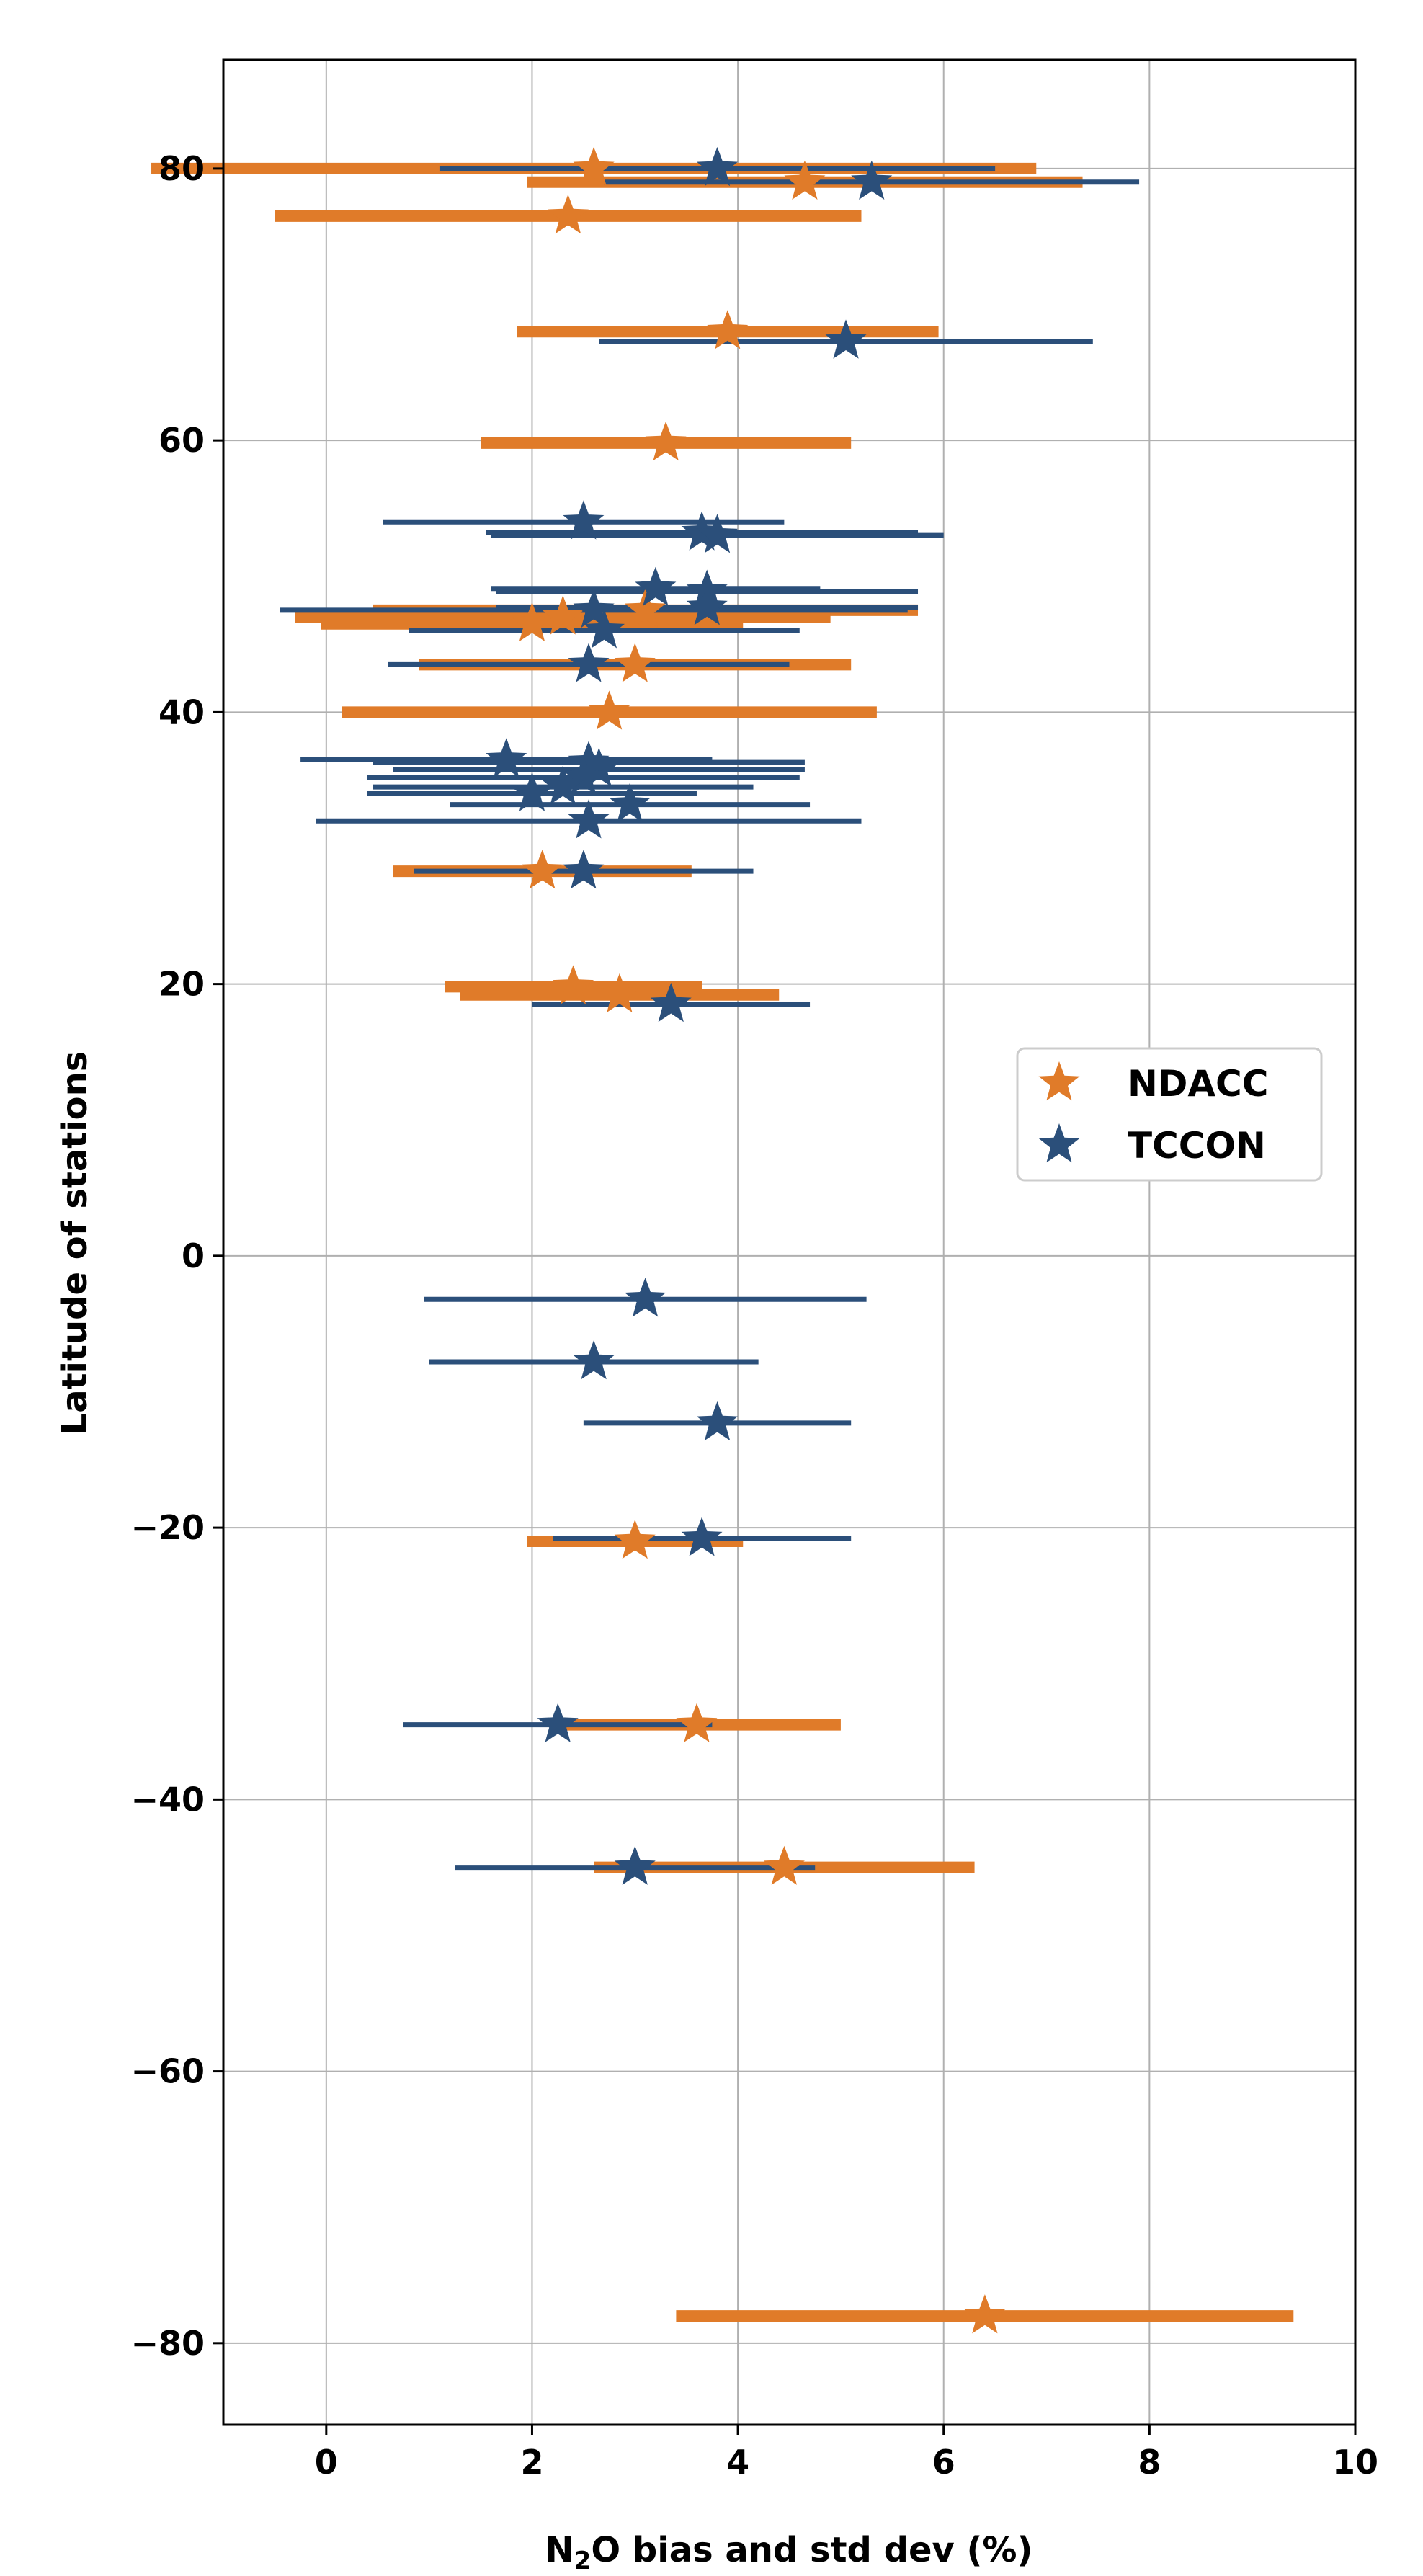 This screenshot has width=1423, height=2576. What do you see at coordinates (1153, 1114) in the screenshot?
I see `legend-entries: NDACC TCCON` at bounding box center [1153, 1114].